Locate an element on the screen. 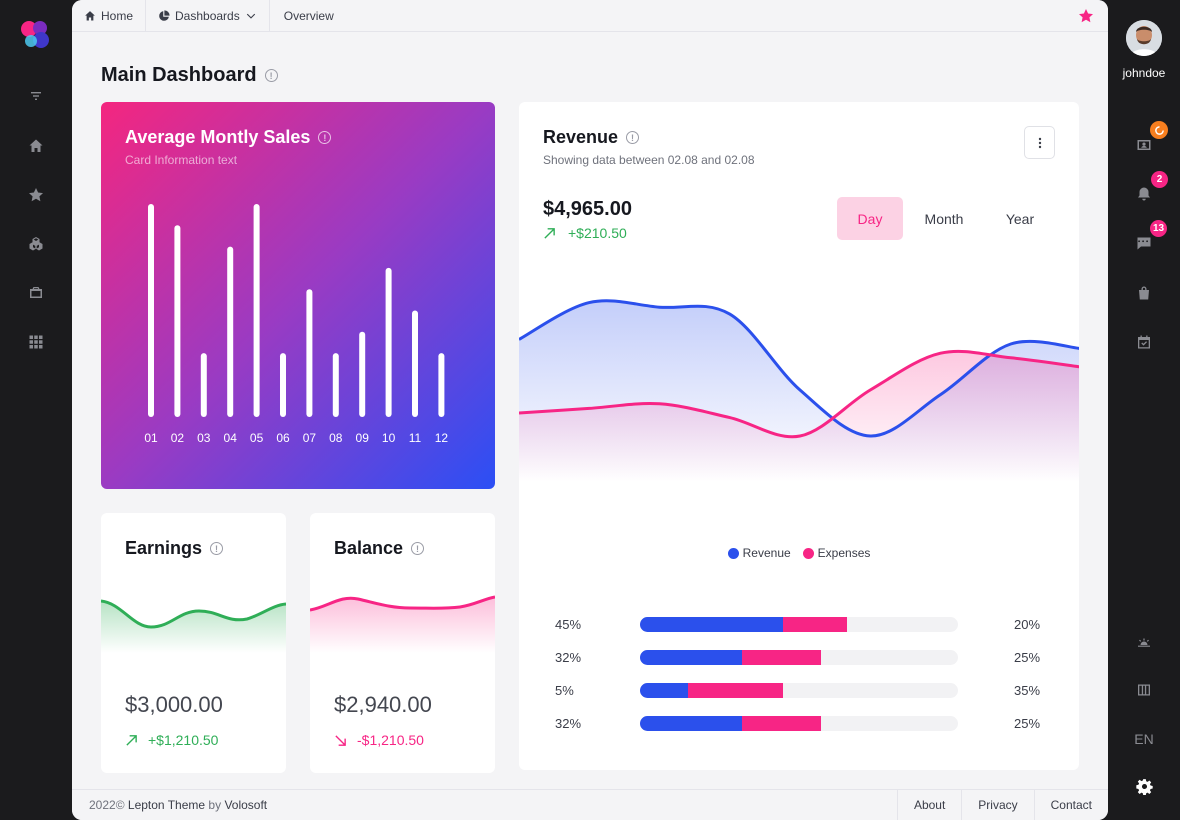  progress-right-value: 35% is located at coordinates (1027, 690).